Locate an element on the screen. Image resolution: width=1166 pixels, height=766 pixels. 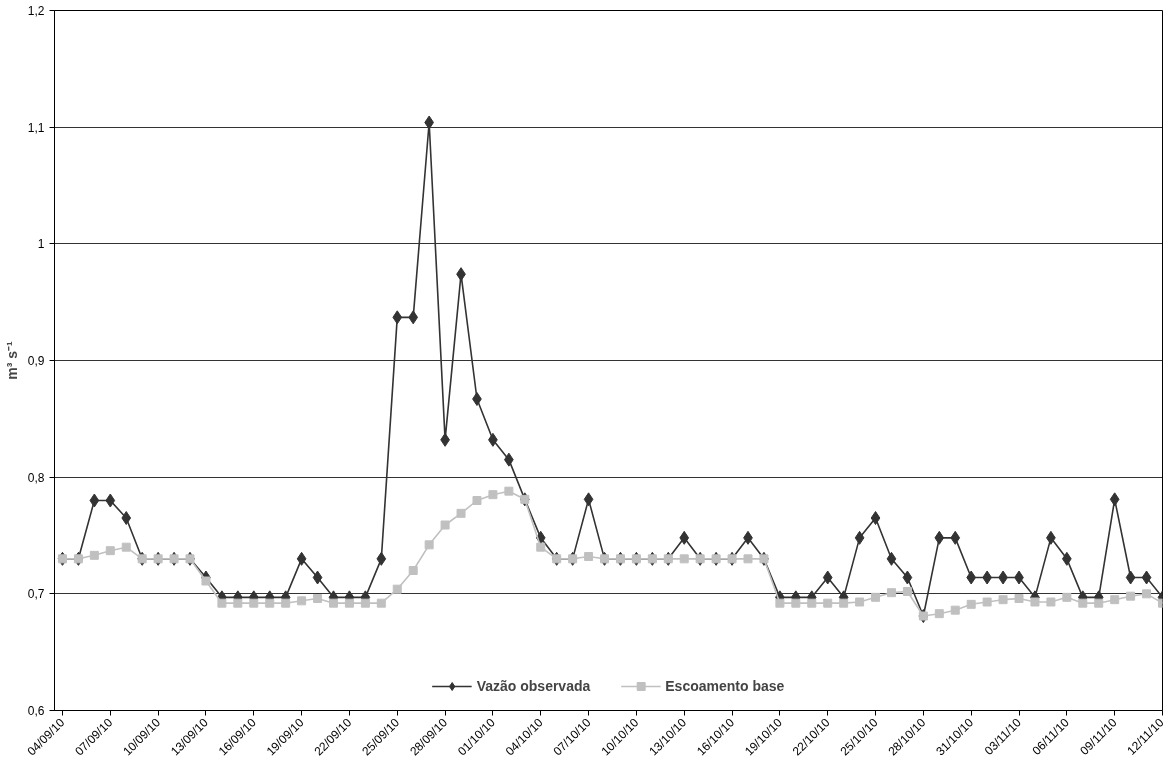
y-tick-label: 0,8 is located at coordinates (36, 477).